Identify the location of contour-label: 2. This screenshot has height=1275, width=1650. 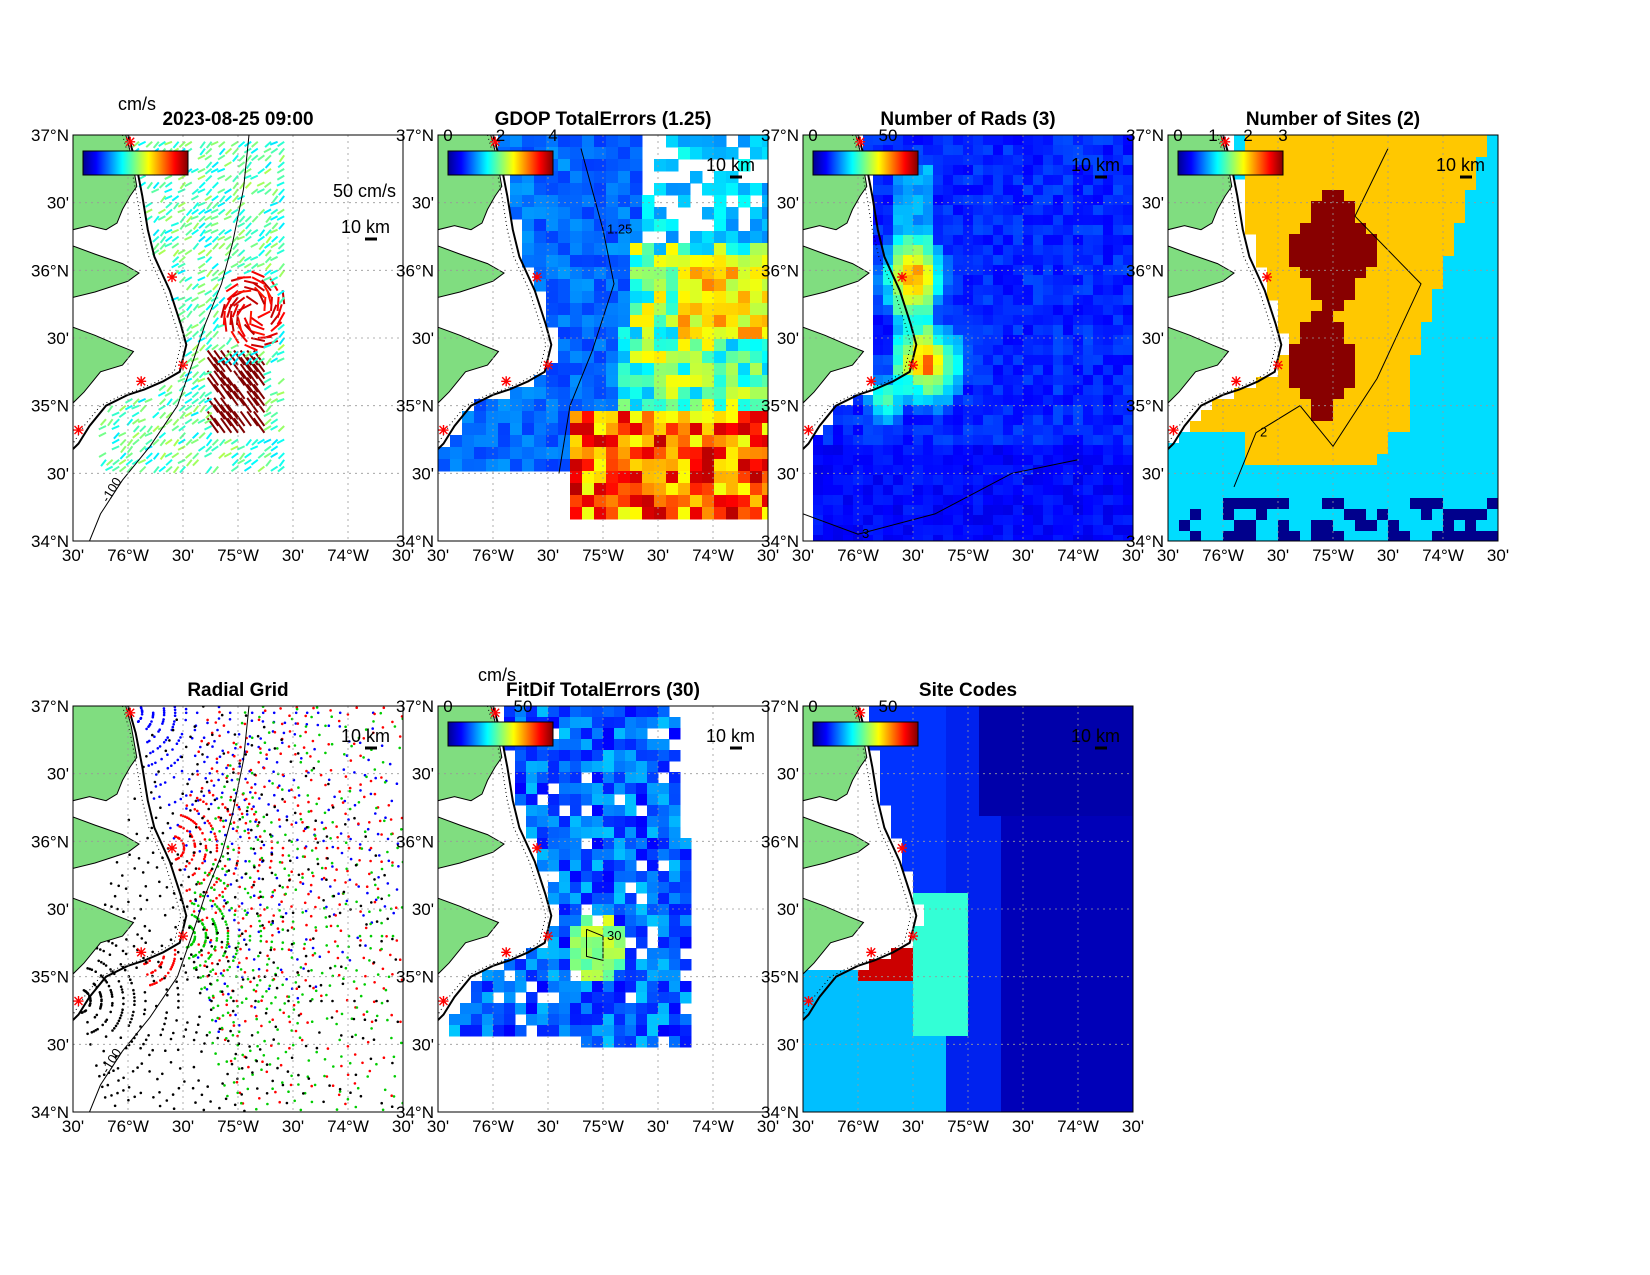
(1263, 432).